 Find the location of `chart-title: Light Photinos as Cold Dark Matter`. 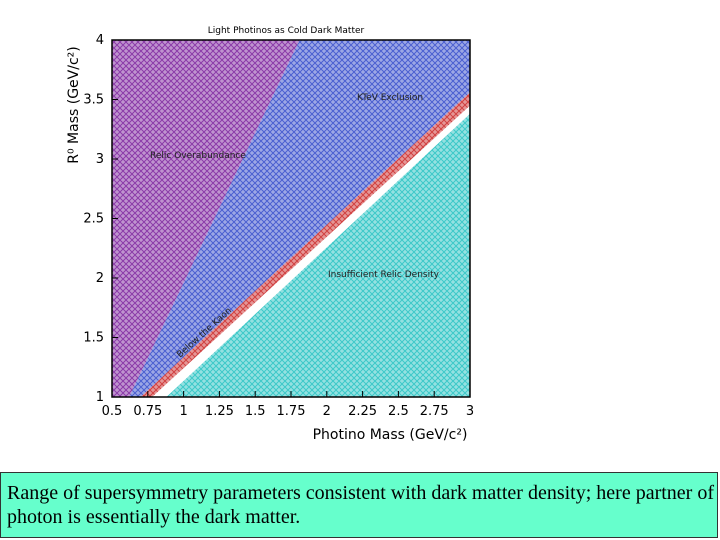

chart-title: Light Photinos as Cold Dark Matter is located at coordinates (286, 31).